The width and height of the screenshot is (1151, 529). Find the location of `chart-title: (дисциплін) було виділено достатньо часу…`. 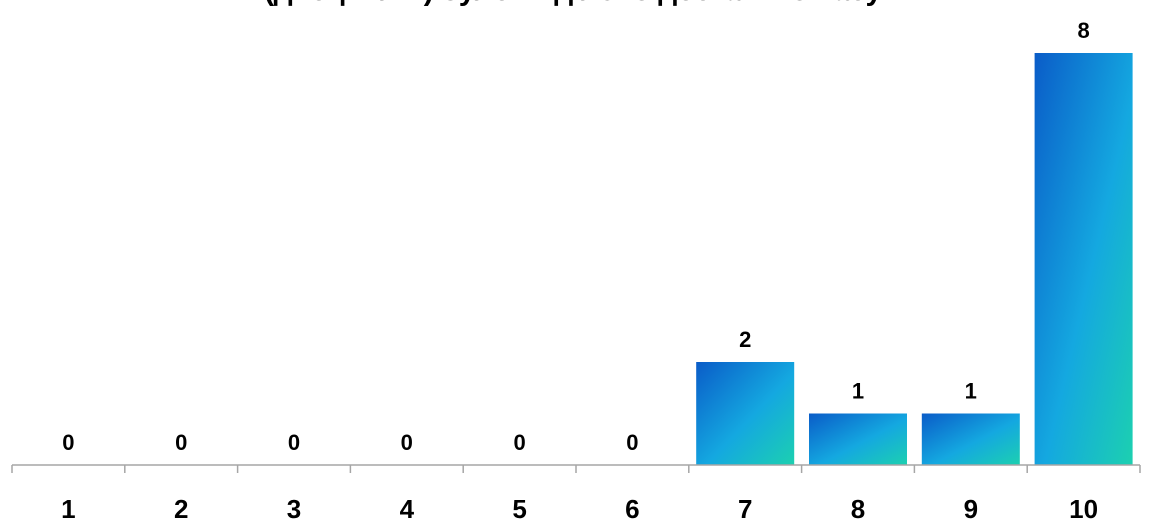

chart-title: (дисциплін) було виділено достатньо часу… is located at coordinates (575, 4).